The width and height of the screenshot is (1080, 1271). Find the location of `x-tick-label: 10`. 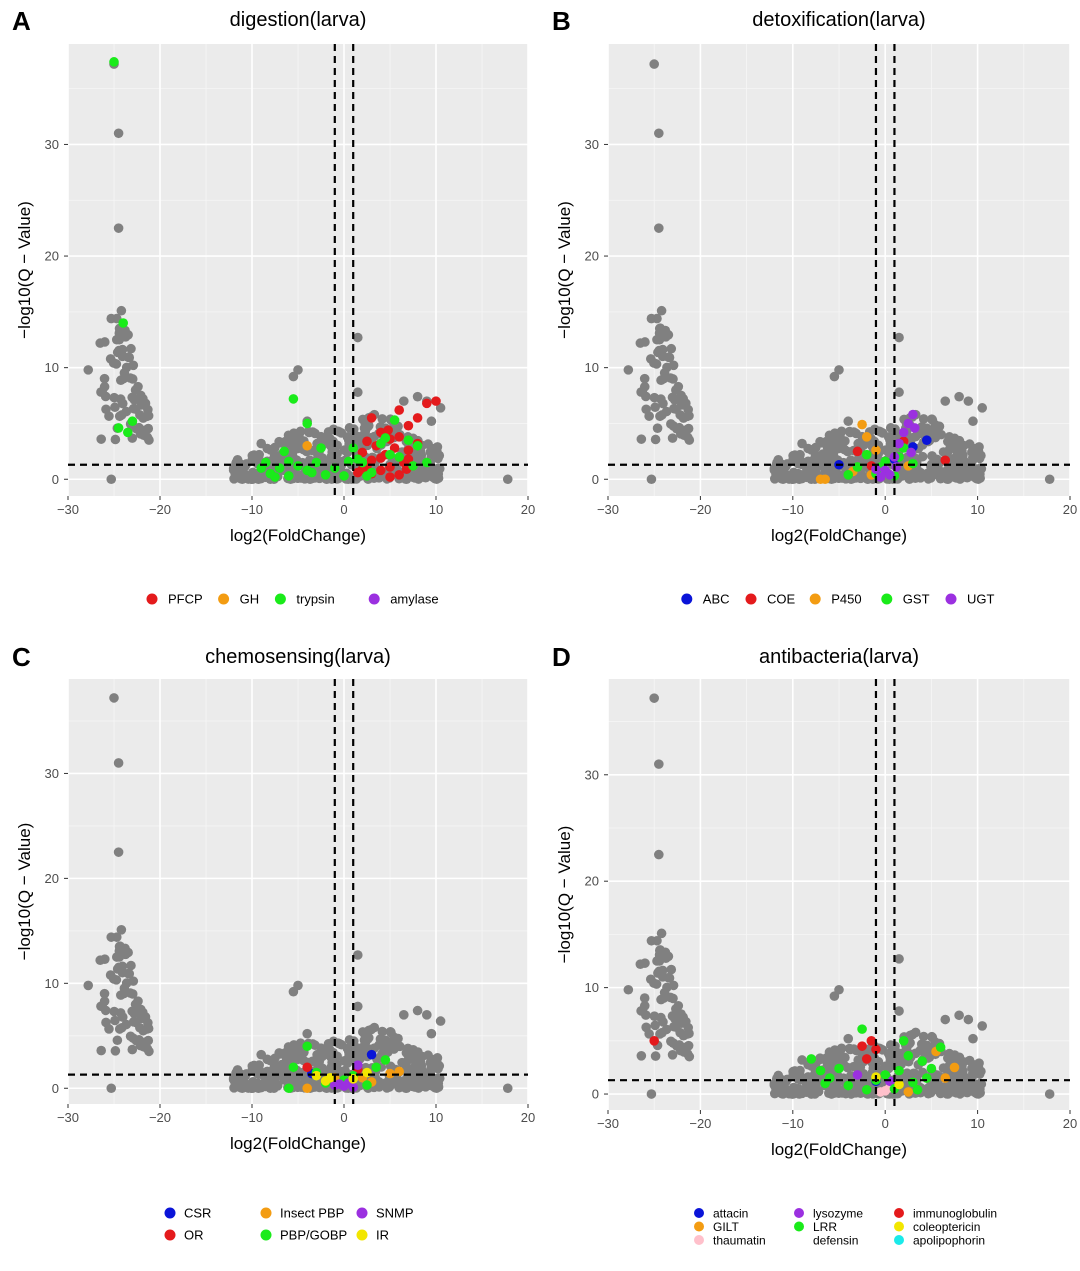

x-tick-label: 10 is located at coordinates (436, 509).